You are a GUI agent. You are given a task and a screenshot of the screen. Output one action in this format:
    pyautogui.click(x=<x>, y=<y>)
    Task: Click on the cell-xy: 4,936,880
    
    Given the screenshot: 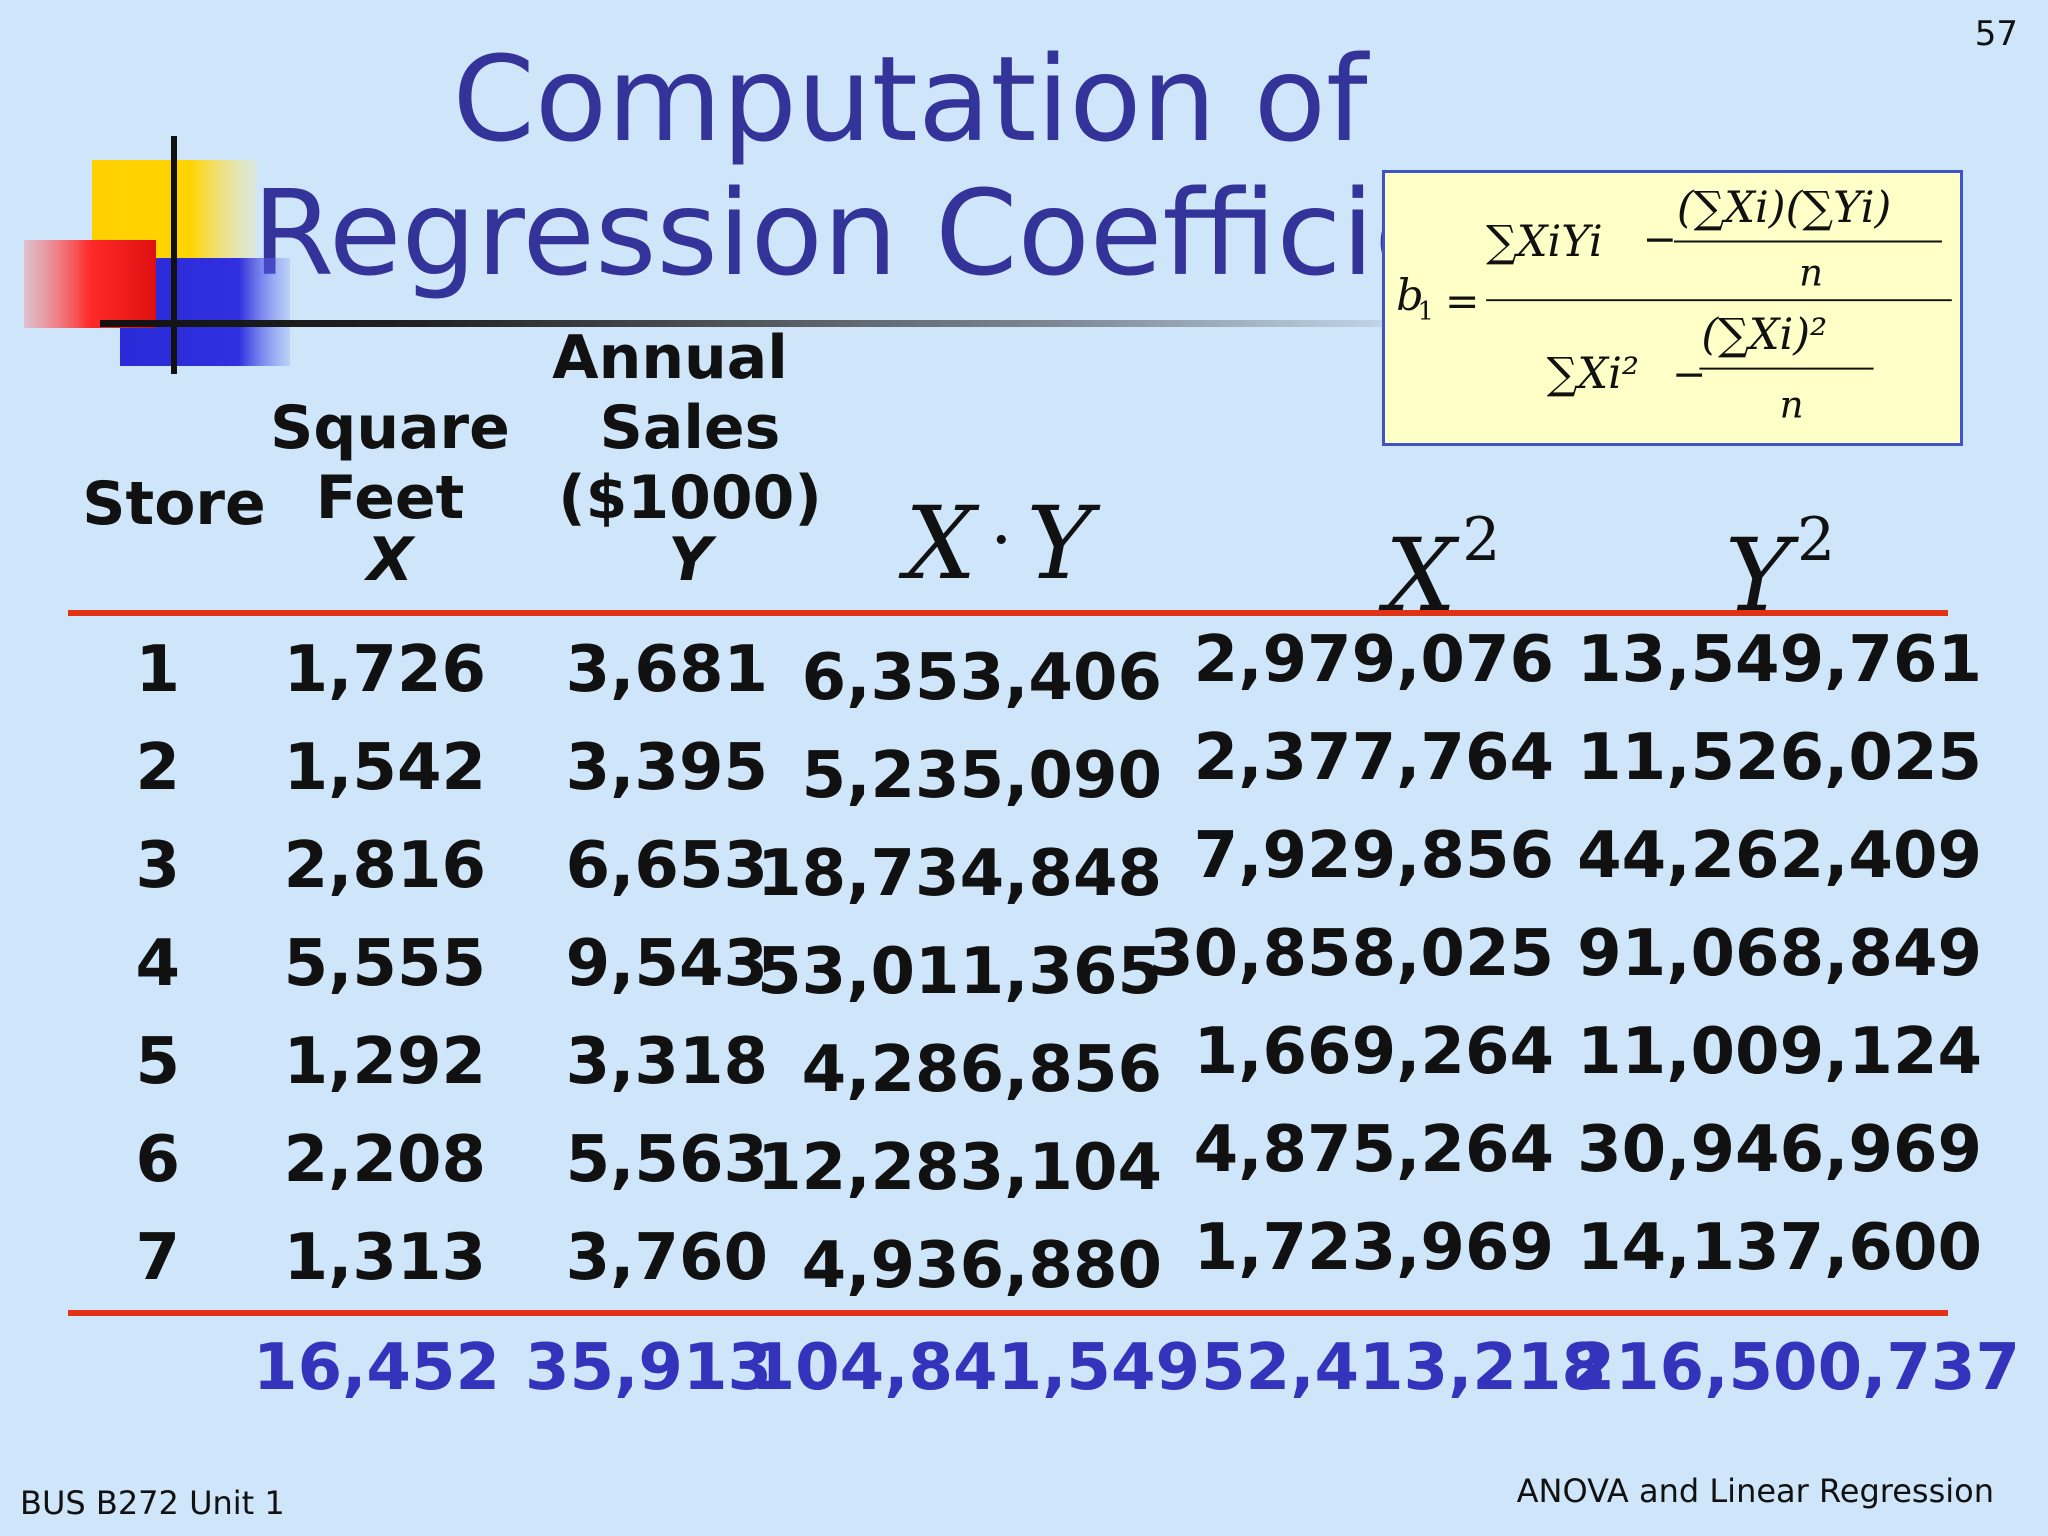 What is the action you would take?
    pyautogui.click(x=981, y=1266)
    